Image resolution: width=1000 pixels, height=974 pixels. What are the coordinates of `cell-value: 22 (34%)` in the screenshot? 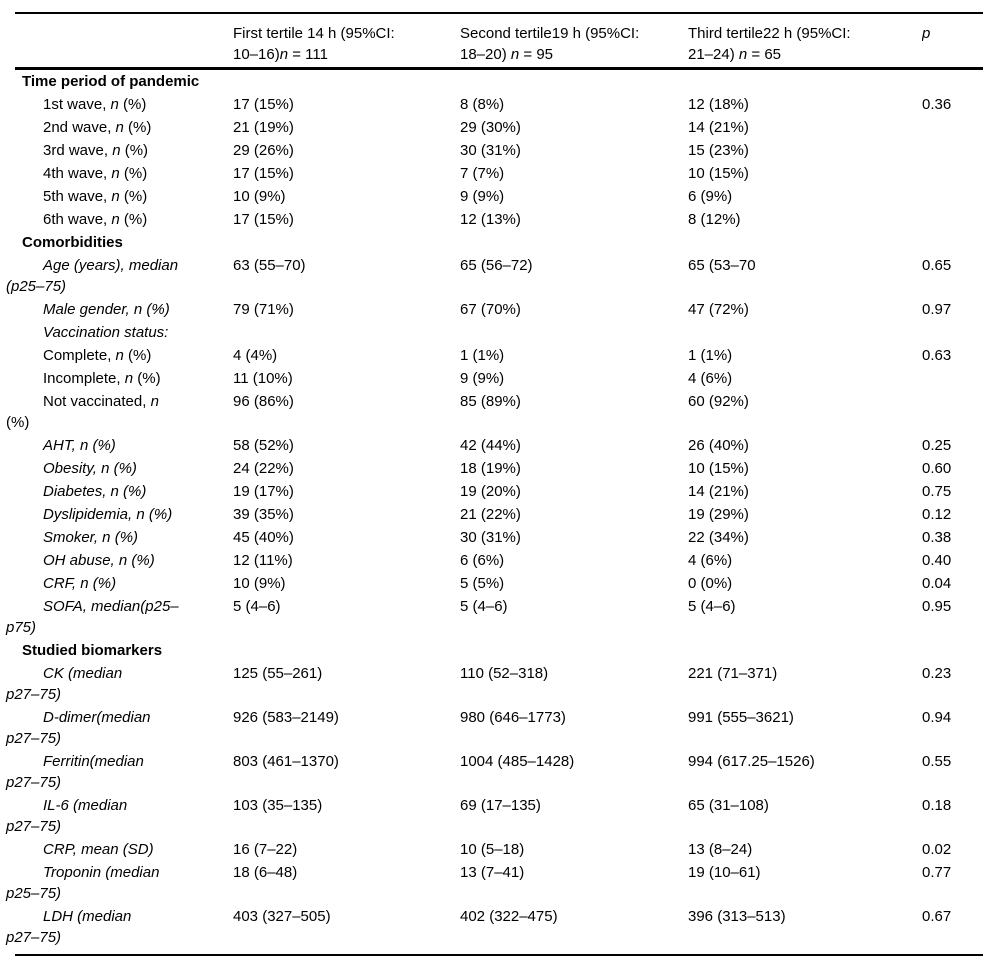 It's located at (718, 537).